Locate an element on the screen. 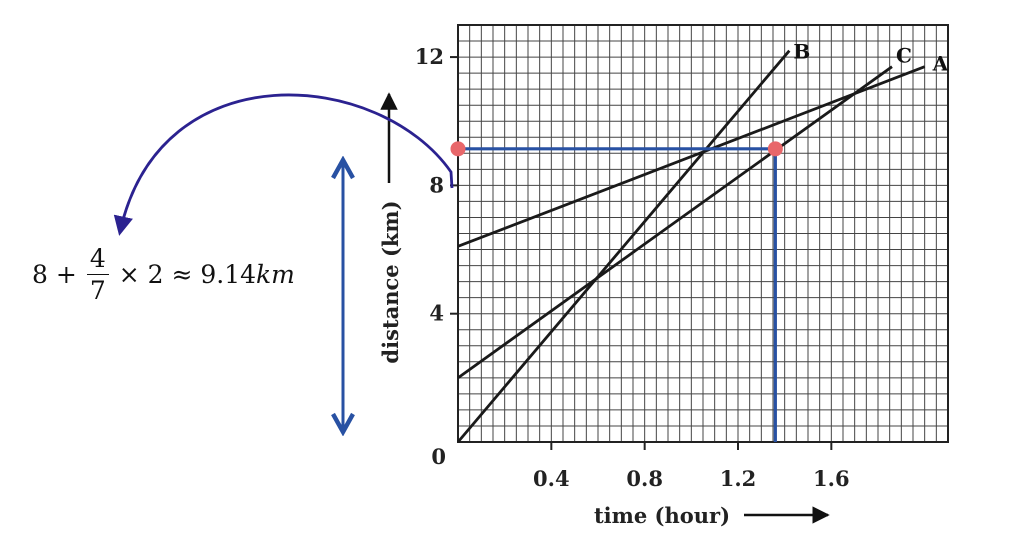 The image size is (1024, 535). x-tick-label: 0.4 is located at coordinates (551, 478).